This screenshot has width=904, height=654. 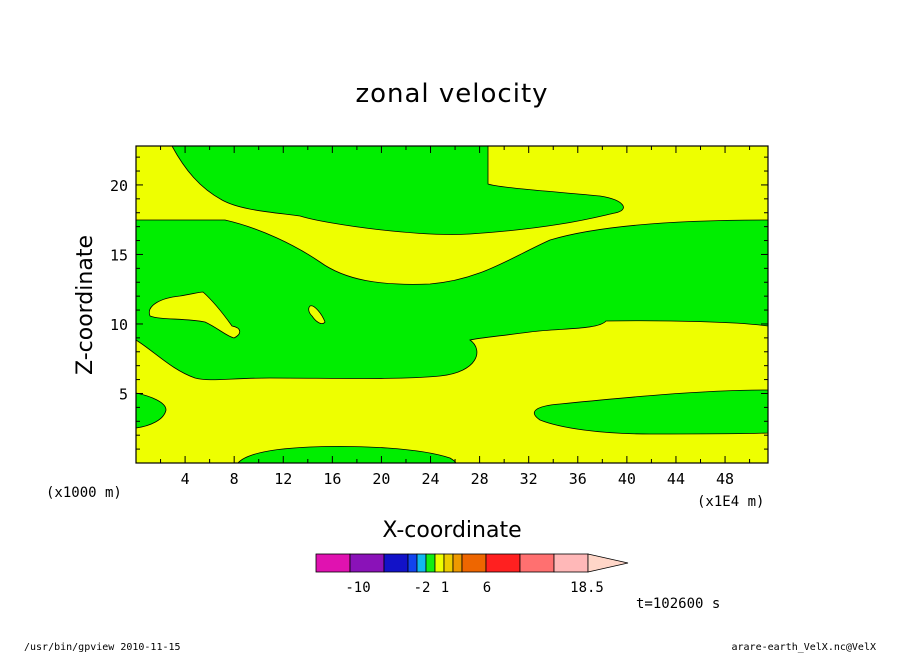 What do you see at coordinates (445, 588) in the screenshot?
I see `colorbar-label: 1` at bounding box center [445, 588].